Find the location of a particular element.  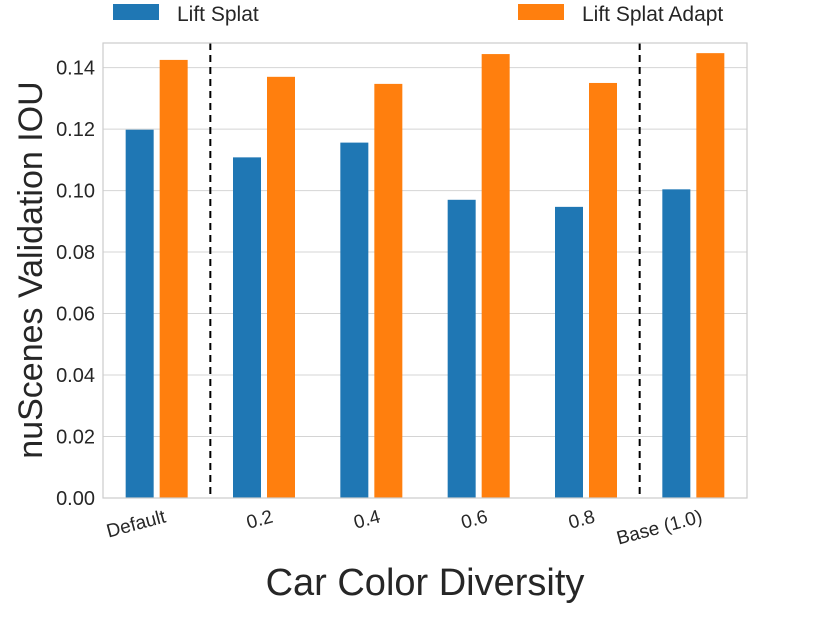

x-axis-ticks: Default 0.2 0.4 0.6 0.8 Base (1.0) is located at coordinates (404, 527).